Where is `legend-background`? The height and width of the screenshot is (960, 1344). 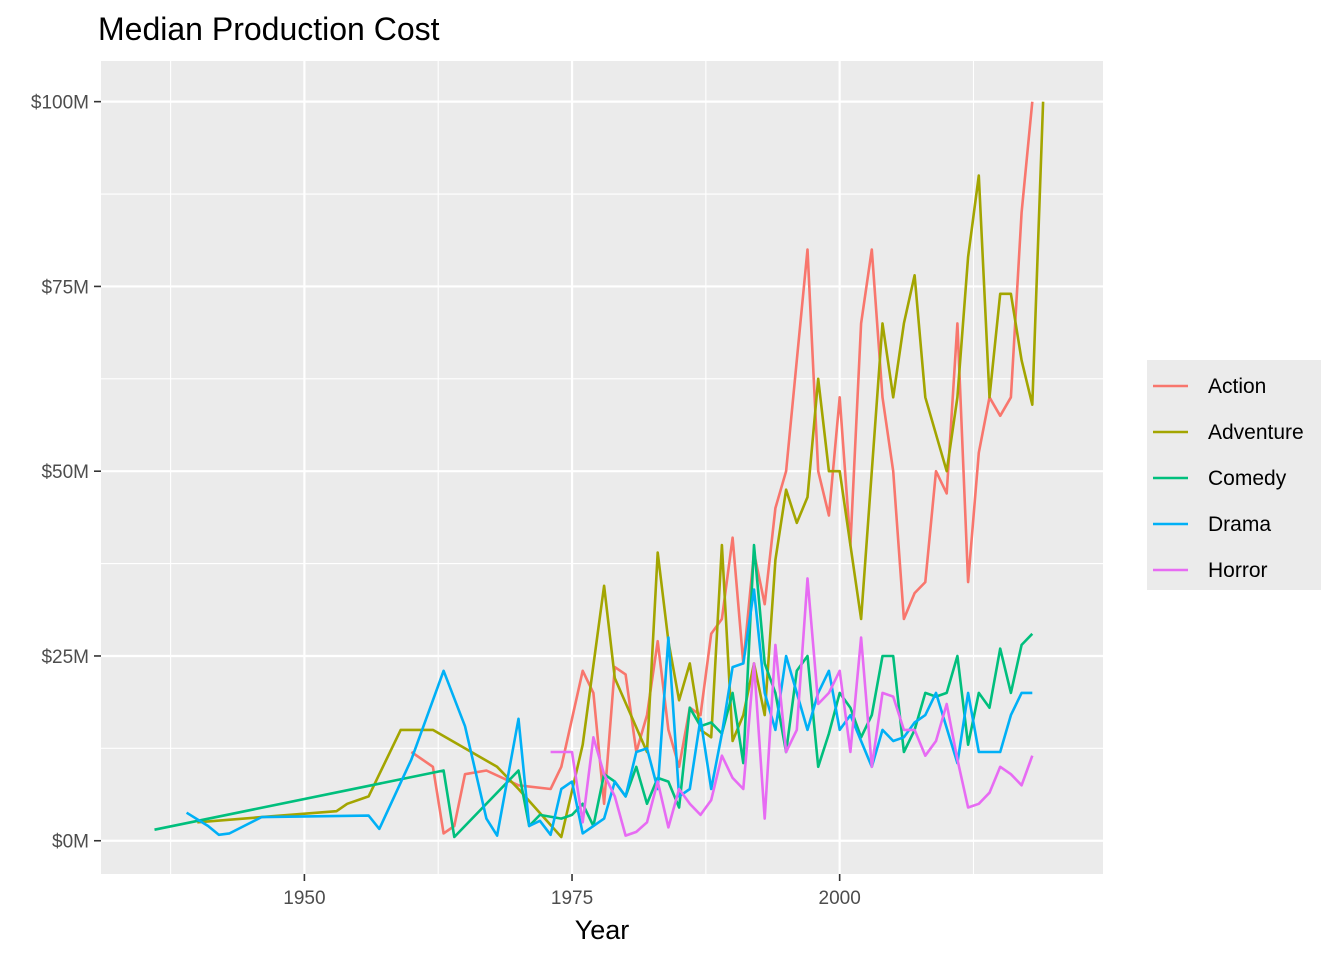 legend-background is located at coordinates (1234, 475).